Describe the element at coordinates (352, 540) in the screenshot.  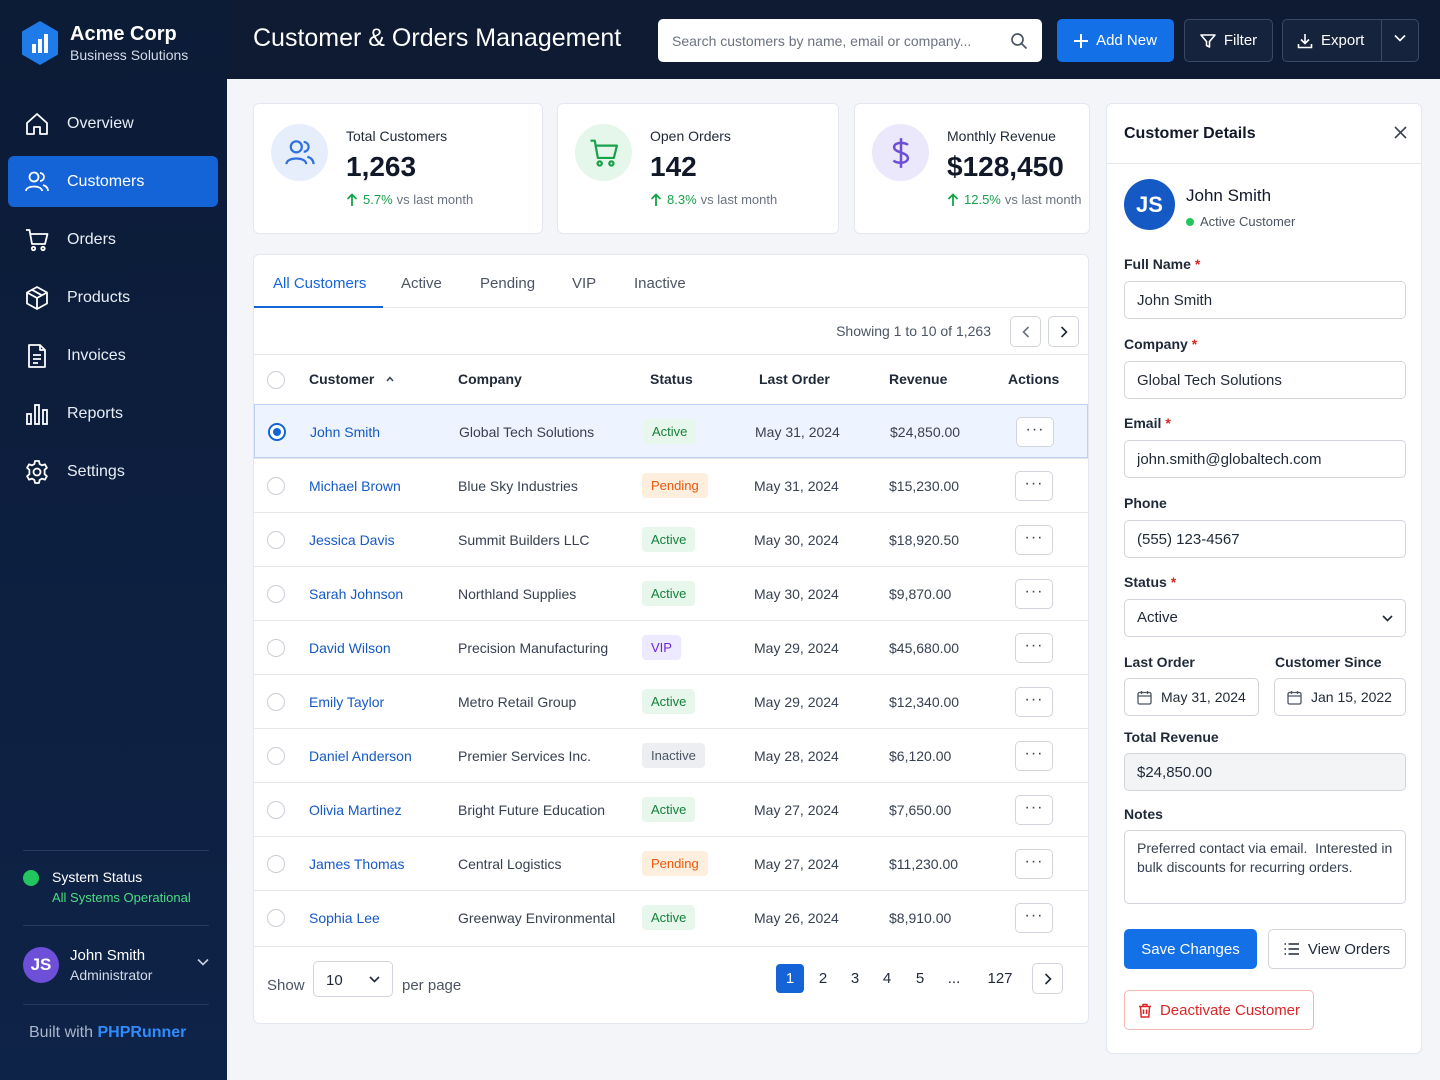
I see `customer-name-link: Jessica Davis` at that location.